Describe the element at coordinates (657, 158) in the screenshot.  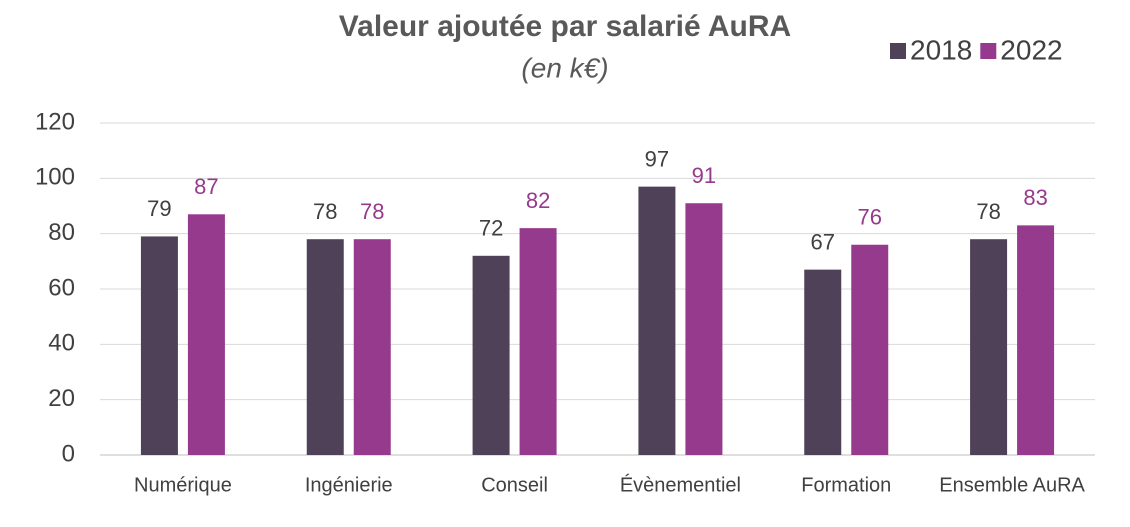
I see `data-label: 97` at that location.